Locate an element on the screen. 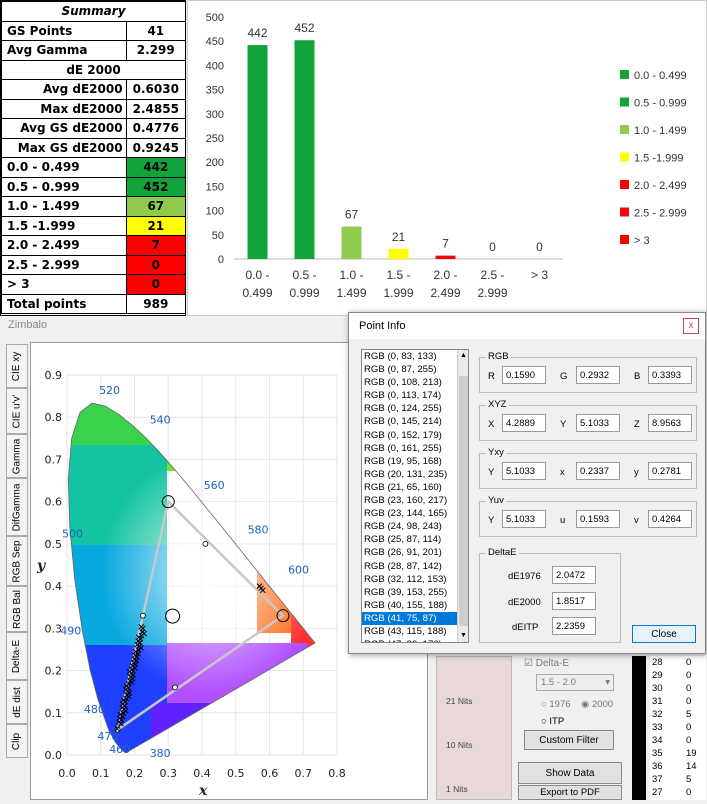 The image size is (707, 804). de2000-field: 1.8517 is located at coordinates (574, 601).